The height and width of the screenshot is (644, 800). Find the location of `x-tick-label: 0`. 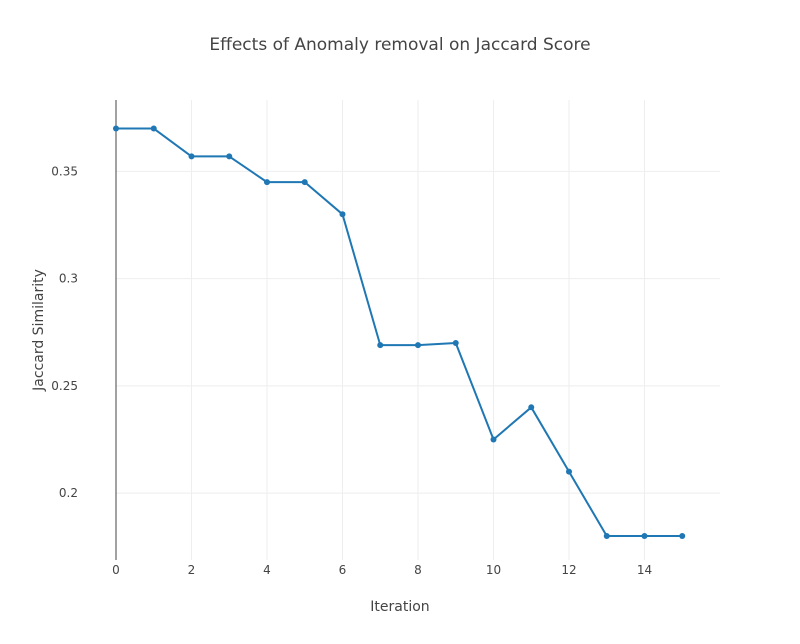

x-tick-label: 0 is located at coordinates (116, 570).